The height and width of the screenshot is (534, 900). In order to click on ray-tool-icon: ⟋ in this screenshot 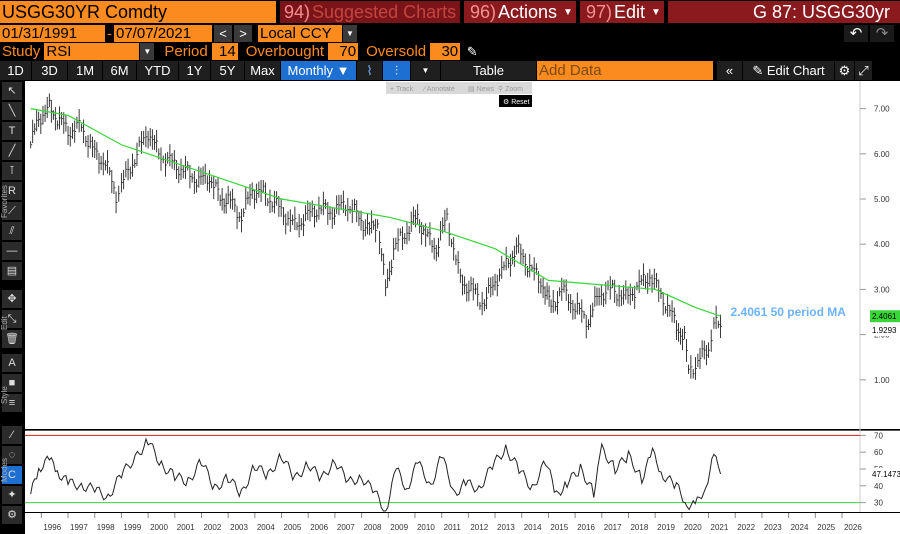, I will do `click(12, 211)`.